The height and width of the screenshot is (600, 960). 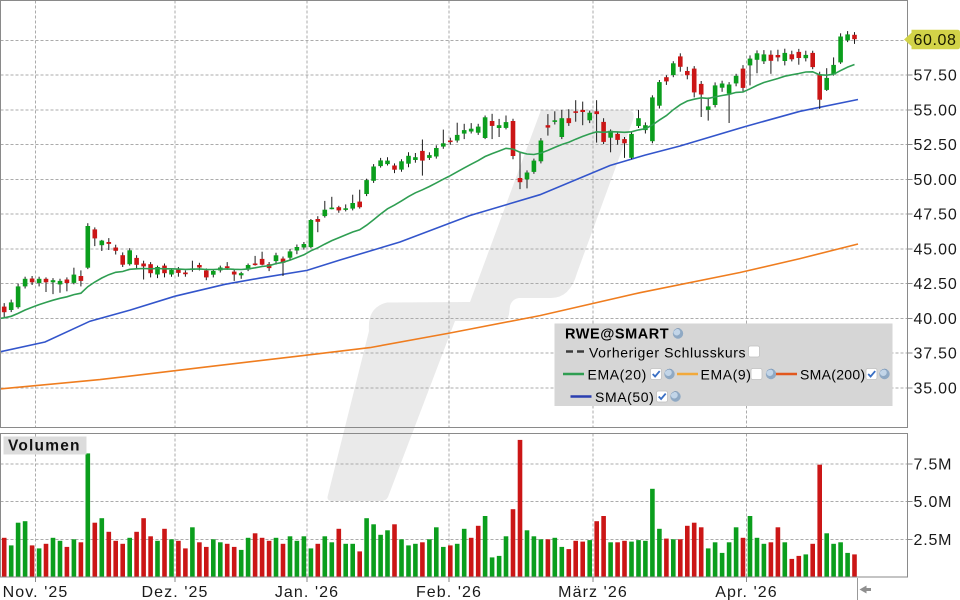 I want to click on svg-text: Dez. '25, so click(x=175, y=592).